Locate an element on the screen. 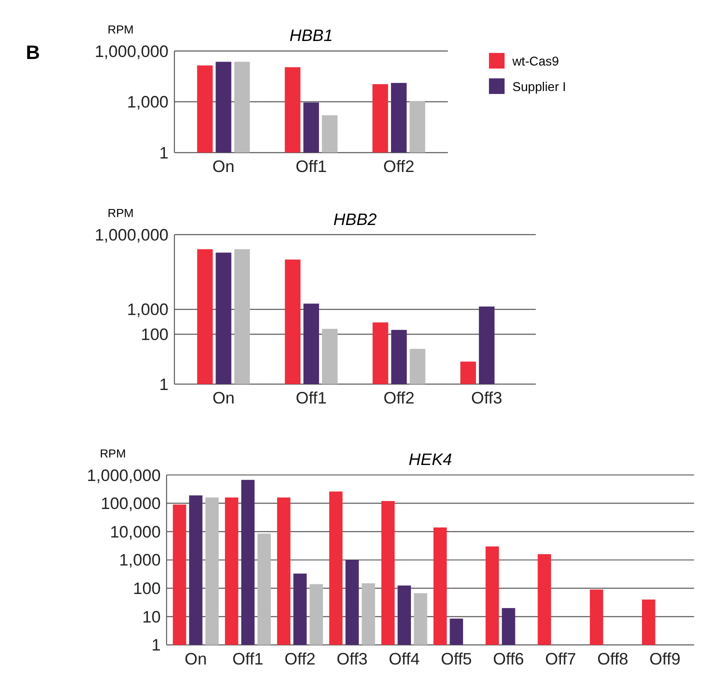  legend-label: wt-Cas9 is located at coordinates (535, 61).